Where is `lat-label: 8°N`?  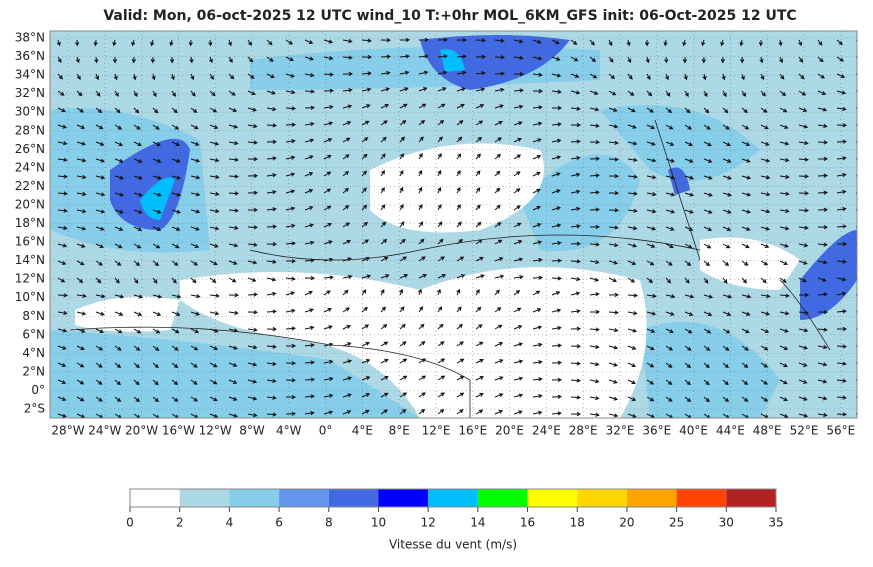 lat-label: 8°N is located at coordinates (33, 316).